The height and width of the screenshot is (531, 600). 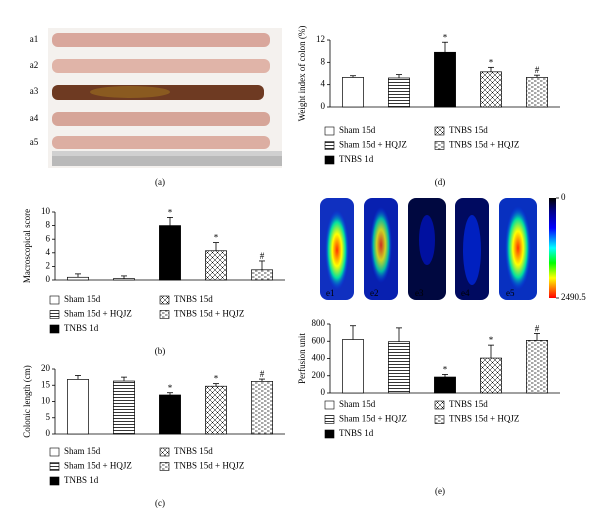 I want to click on specimen-label: a5, so click(x=34, y=142).